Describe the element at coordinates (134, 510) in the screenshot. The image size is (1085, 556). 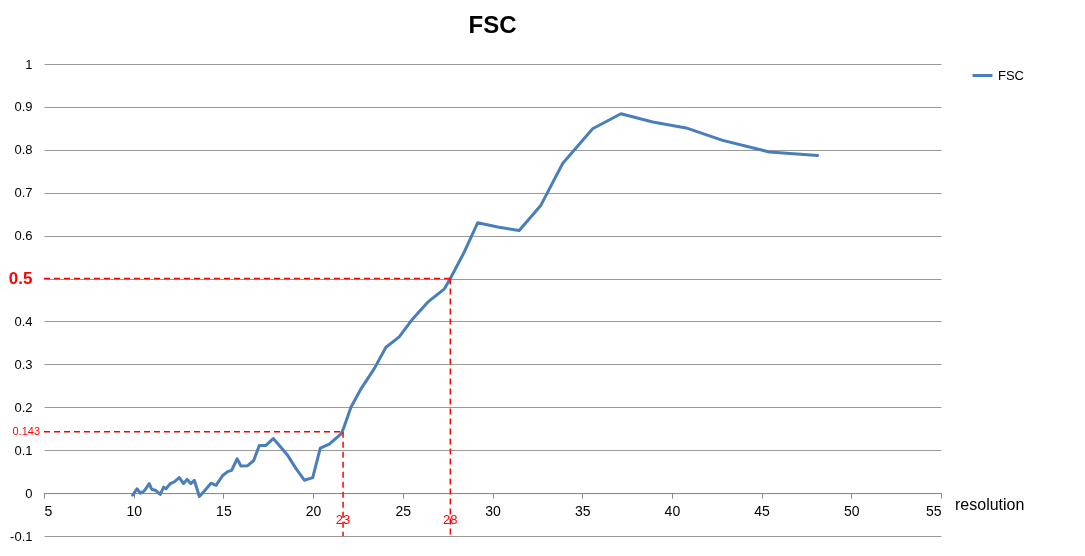
I see `x-tick-label: 10` at that location.